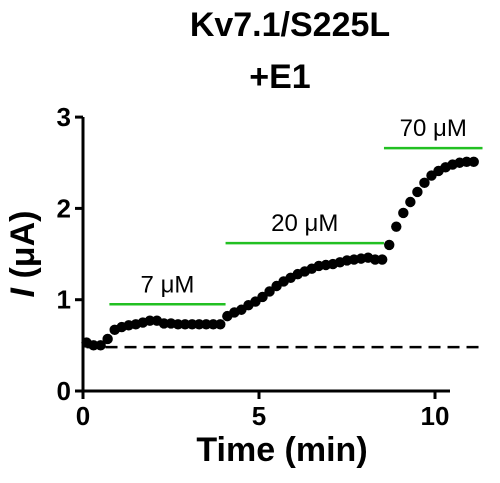 This screenshot has width=500, height=483. What do you see at coordinates (70, 254) in the screenshot?
I see `y-ticks: 0 1 2 3` at bounding box center [70, 254].